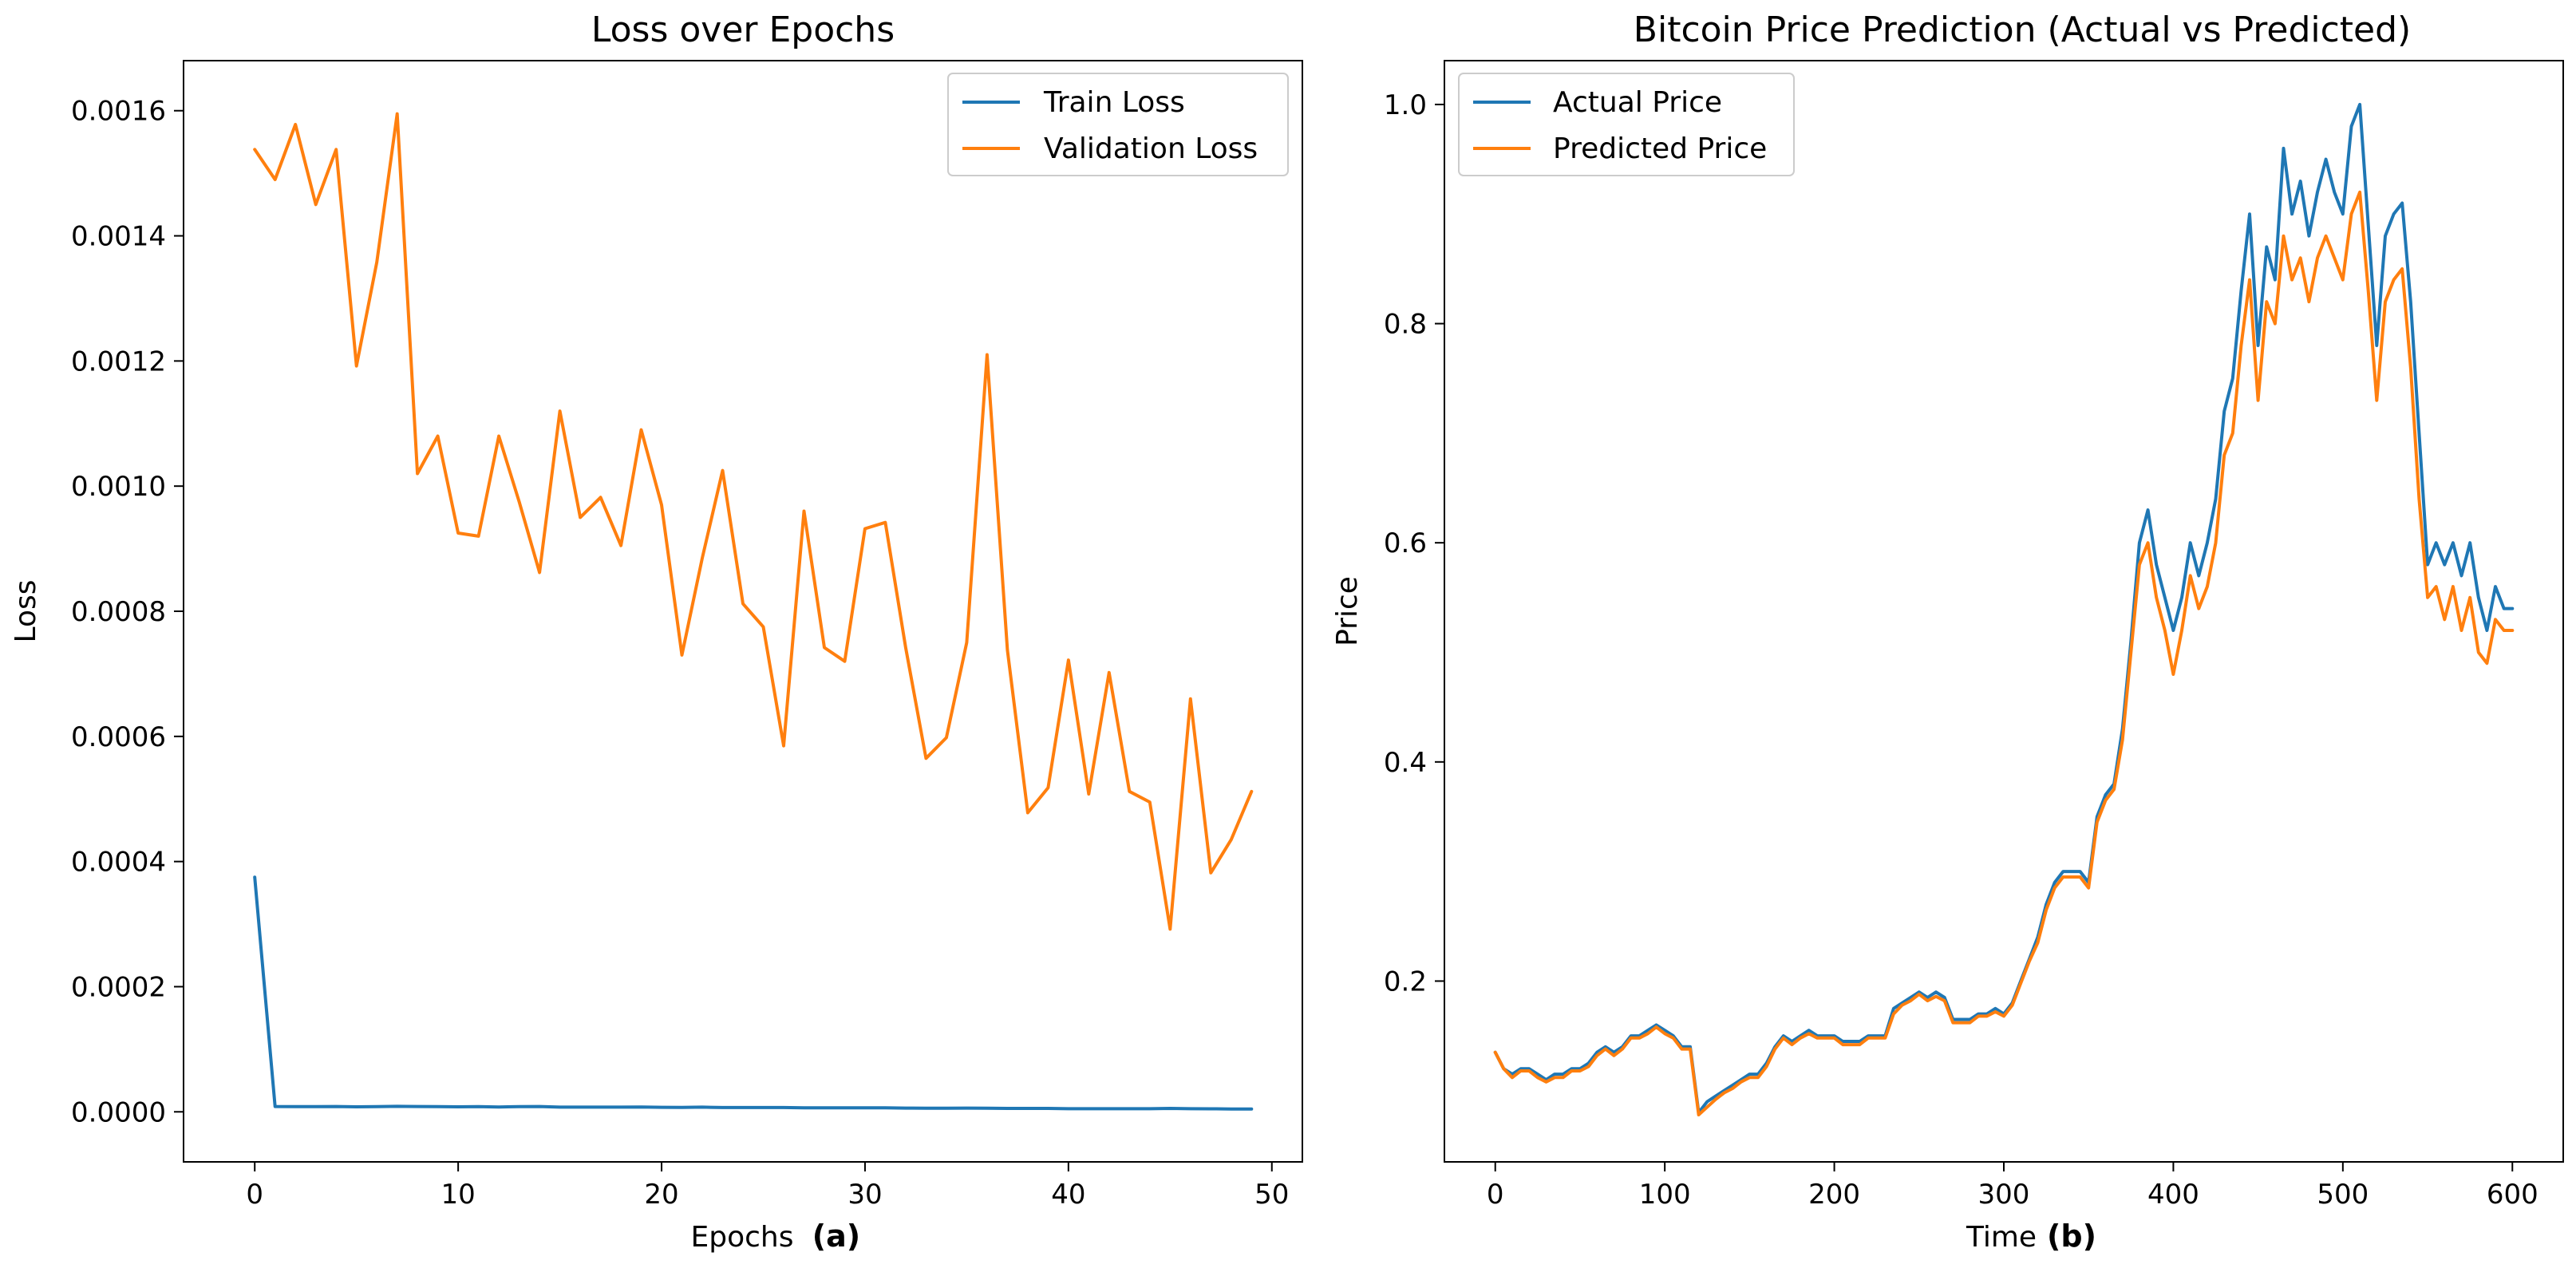  I want to click on x-tick-label: 300, so click(2004, 1195).